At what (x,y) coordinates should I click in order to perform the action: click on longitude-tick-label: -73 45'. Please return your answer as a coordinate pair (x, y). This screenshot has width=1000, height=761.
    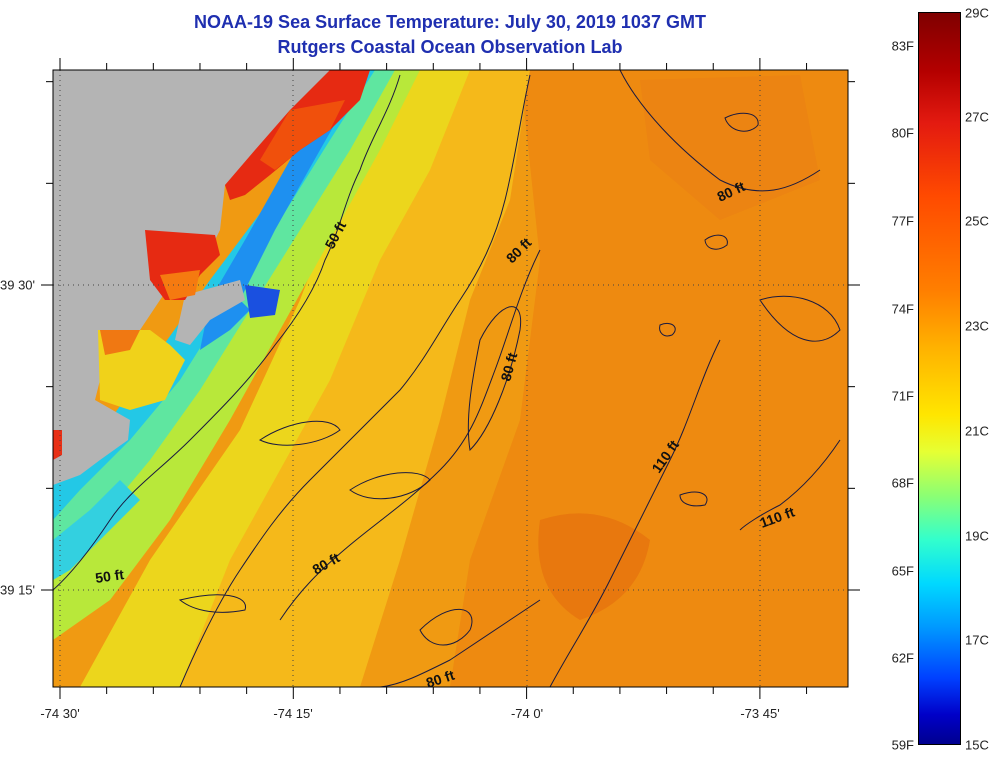
    Looking at the image, I should click on (760, 713).